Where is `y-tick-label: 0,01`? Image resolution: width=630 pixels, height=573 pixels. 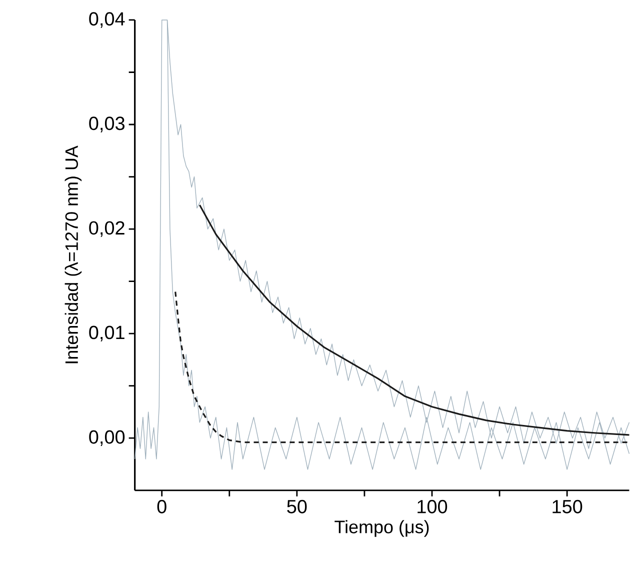
y-tick-label: 0,01 is located at coordinates (106, 334).